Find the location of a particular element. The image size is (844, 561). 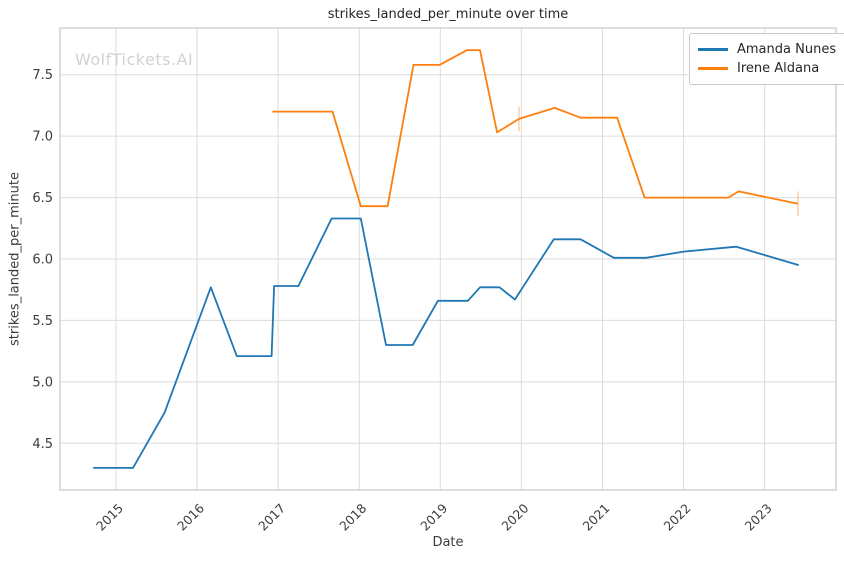

x-tick-label-2016: 2016 is located at coordinates (190, 516).